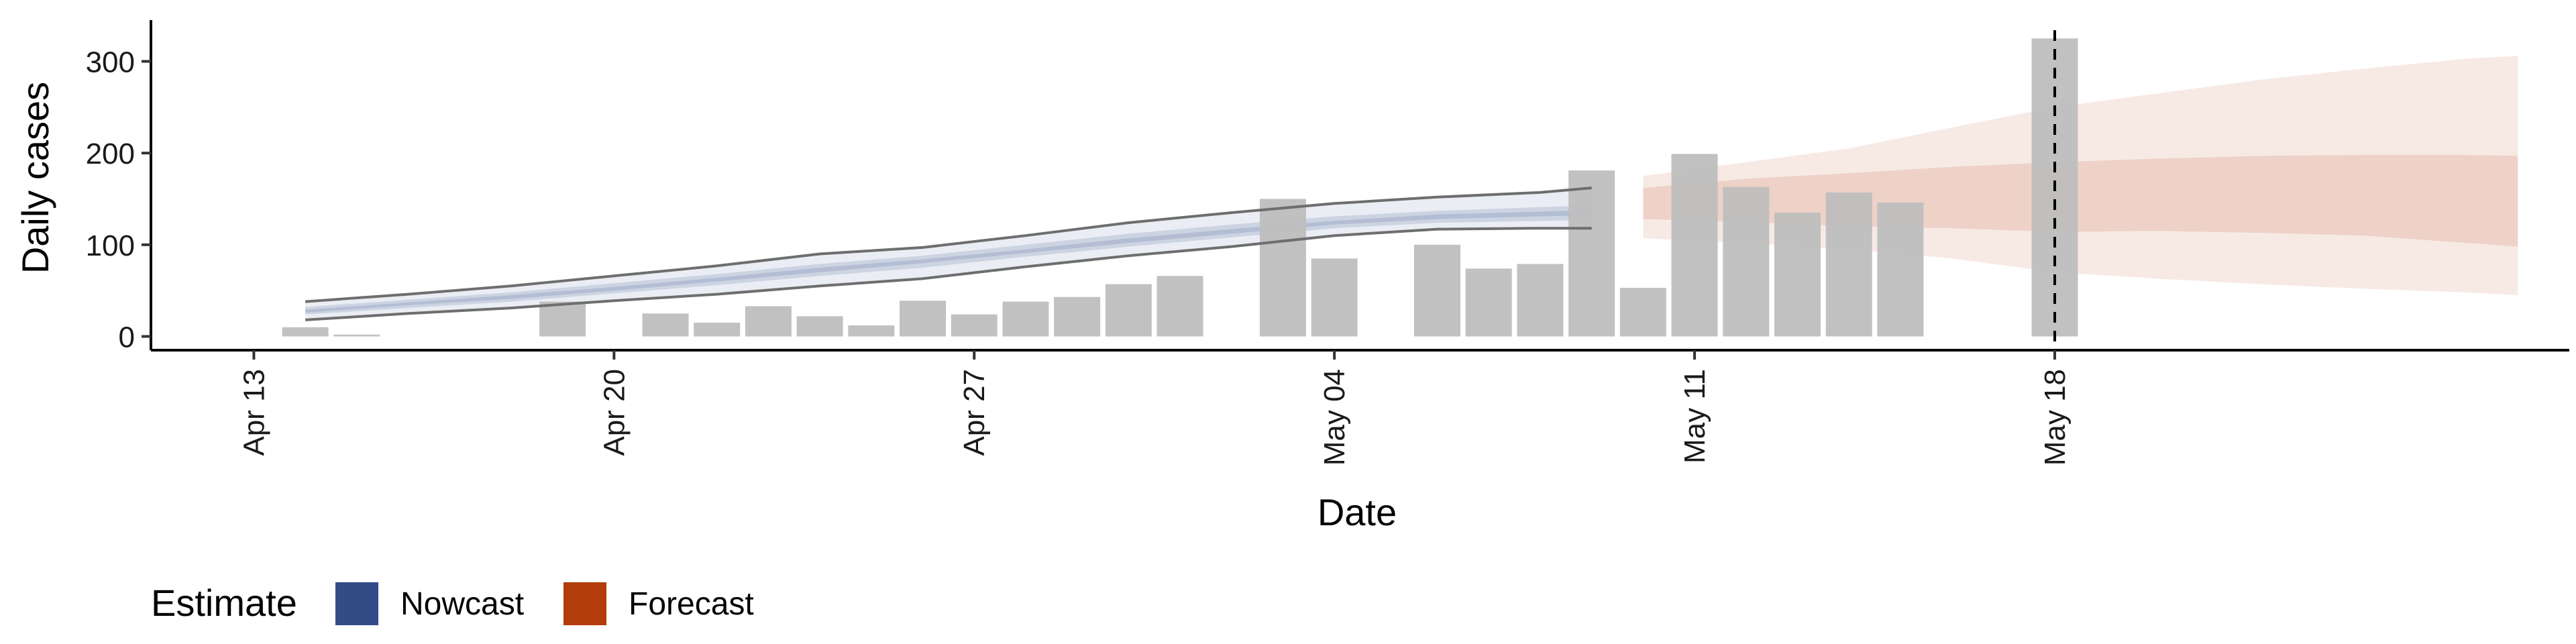  I want to click on nowcast-upper-line, so click(948, 244).